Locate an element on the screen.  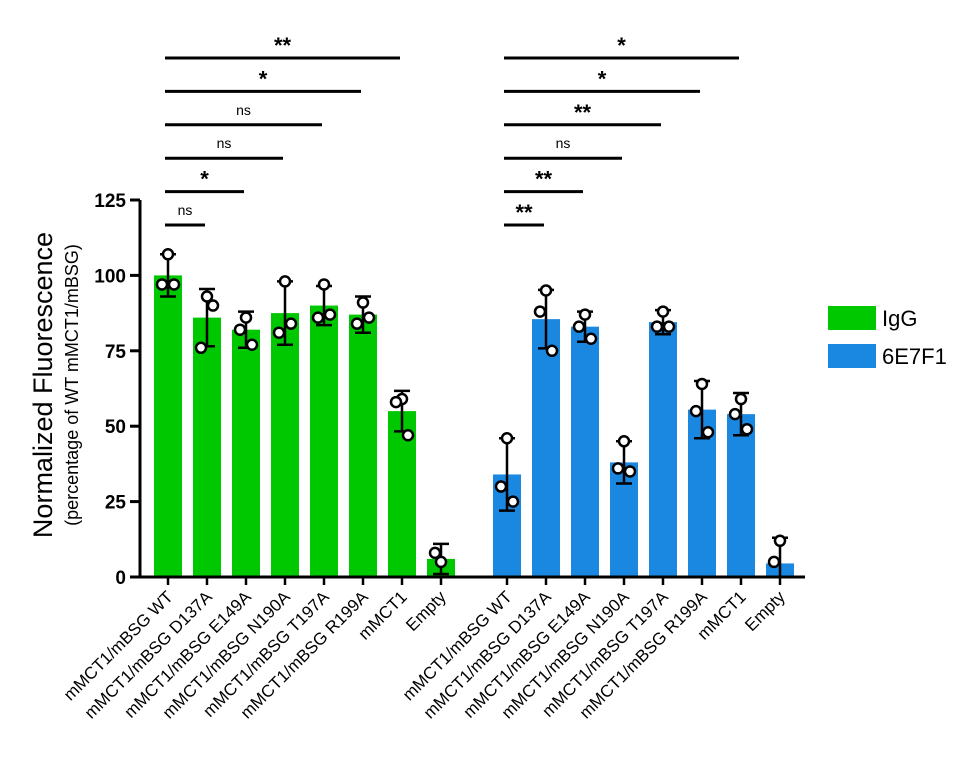
y-tick-label: 50 is located at coordinates (115, 427).